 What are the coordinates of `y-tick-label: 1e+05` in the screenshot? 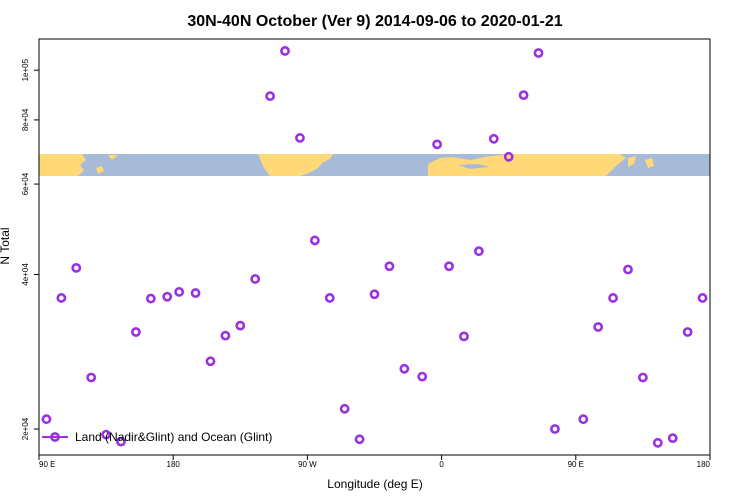 It's located at (25, 69).